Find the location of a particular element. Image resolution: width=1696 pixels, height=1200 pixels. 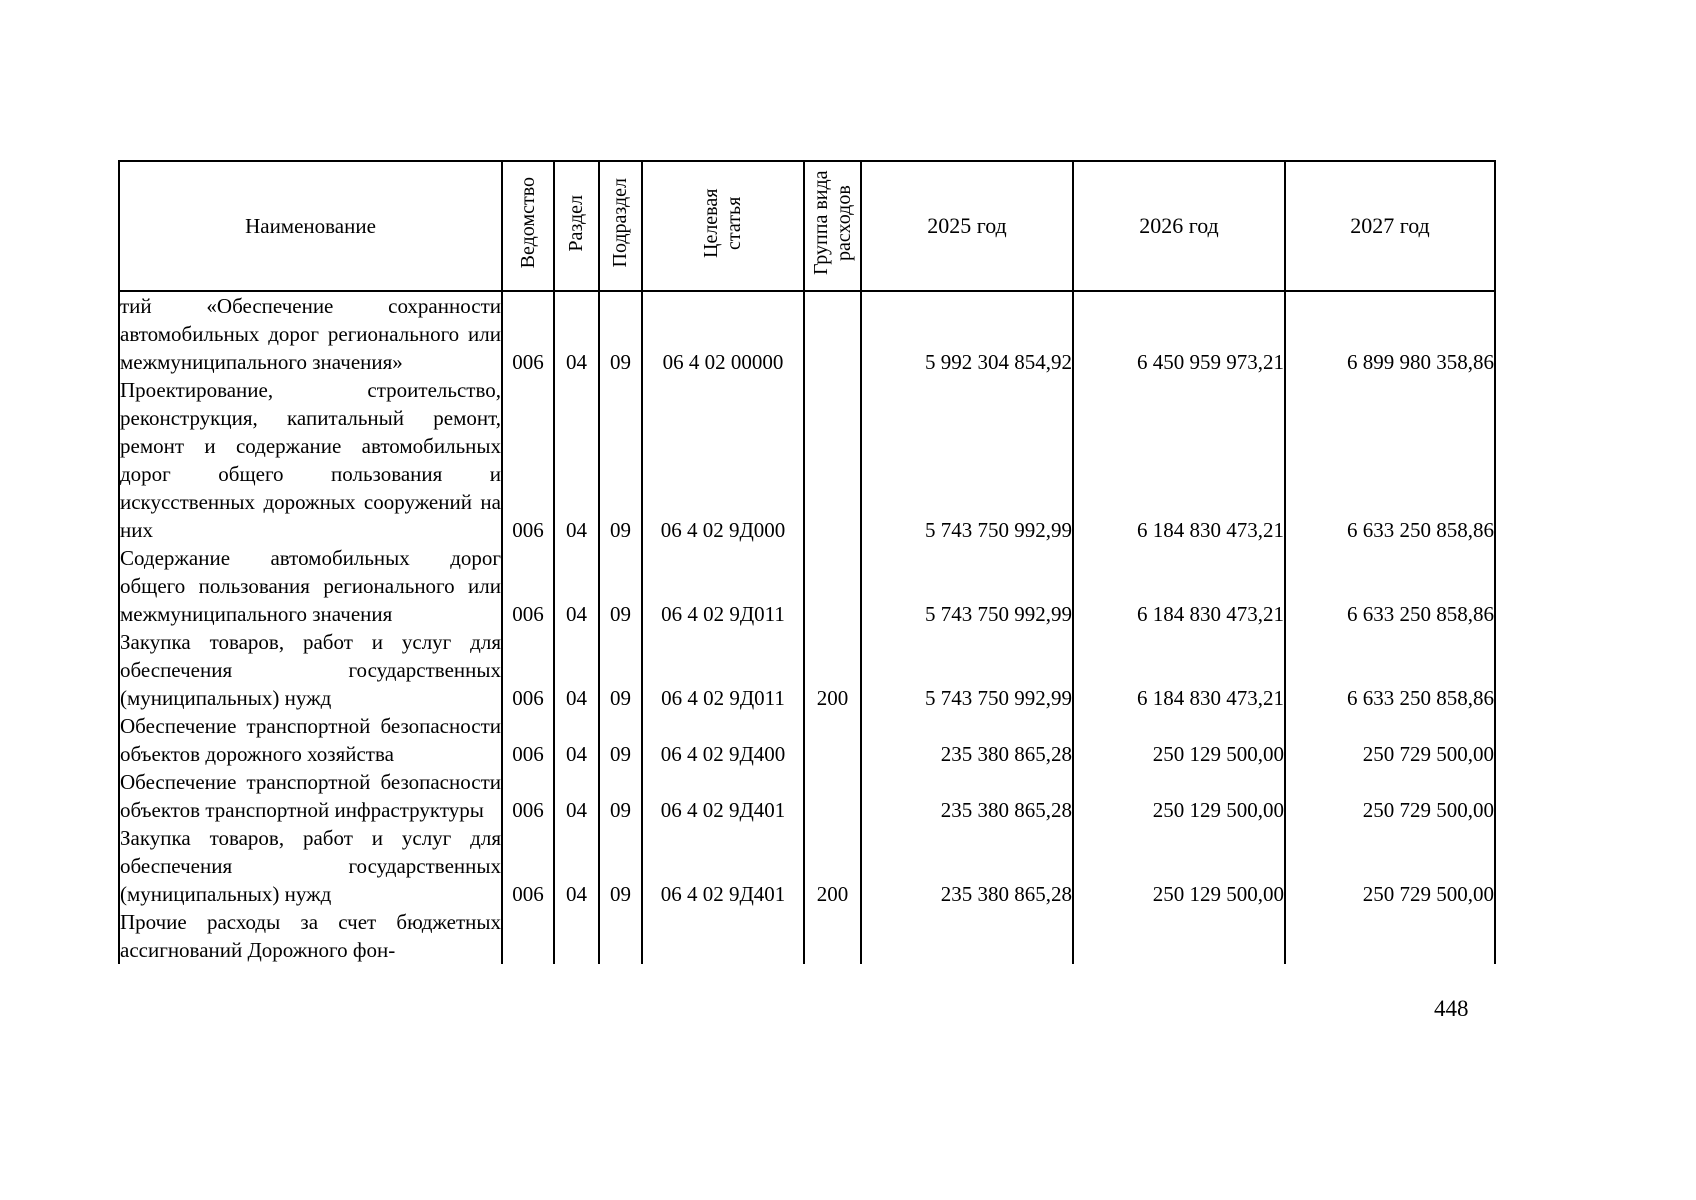

col-header-vedomstvo-label: Ведомство is located at coordinates (527, 223).